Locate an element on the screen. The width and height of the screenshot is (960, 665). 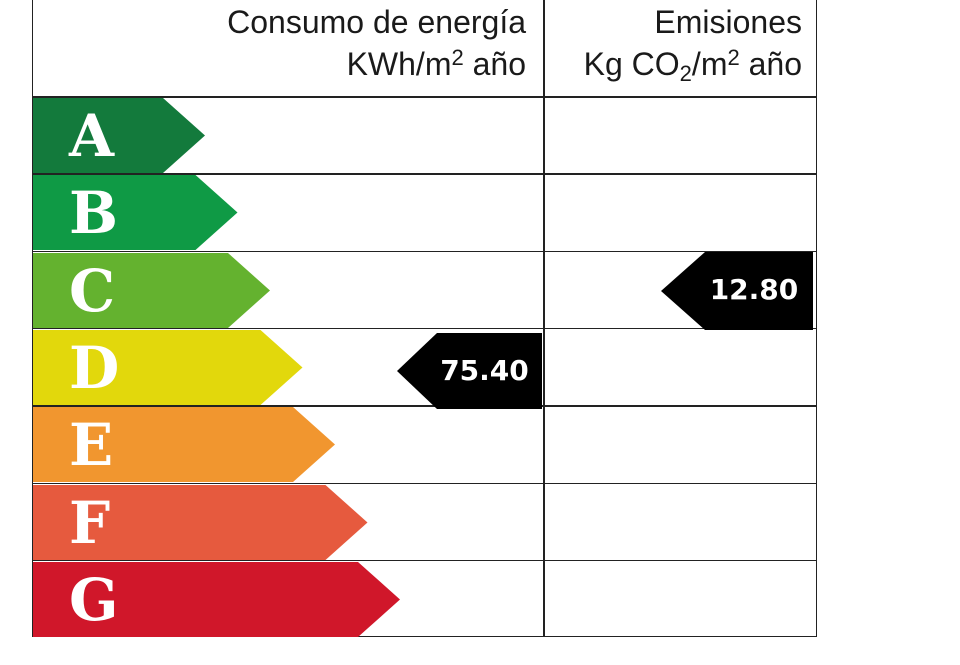
energy-rating-value: 75.40 is located at coordinates (484, 370).